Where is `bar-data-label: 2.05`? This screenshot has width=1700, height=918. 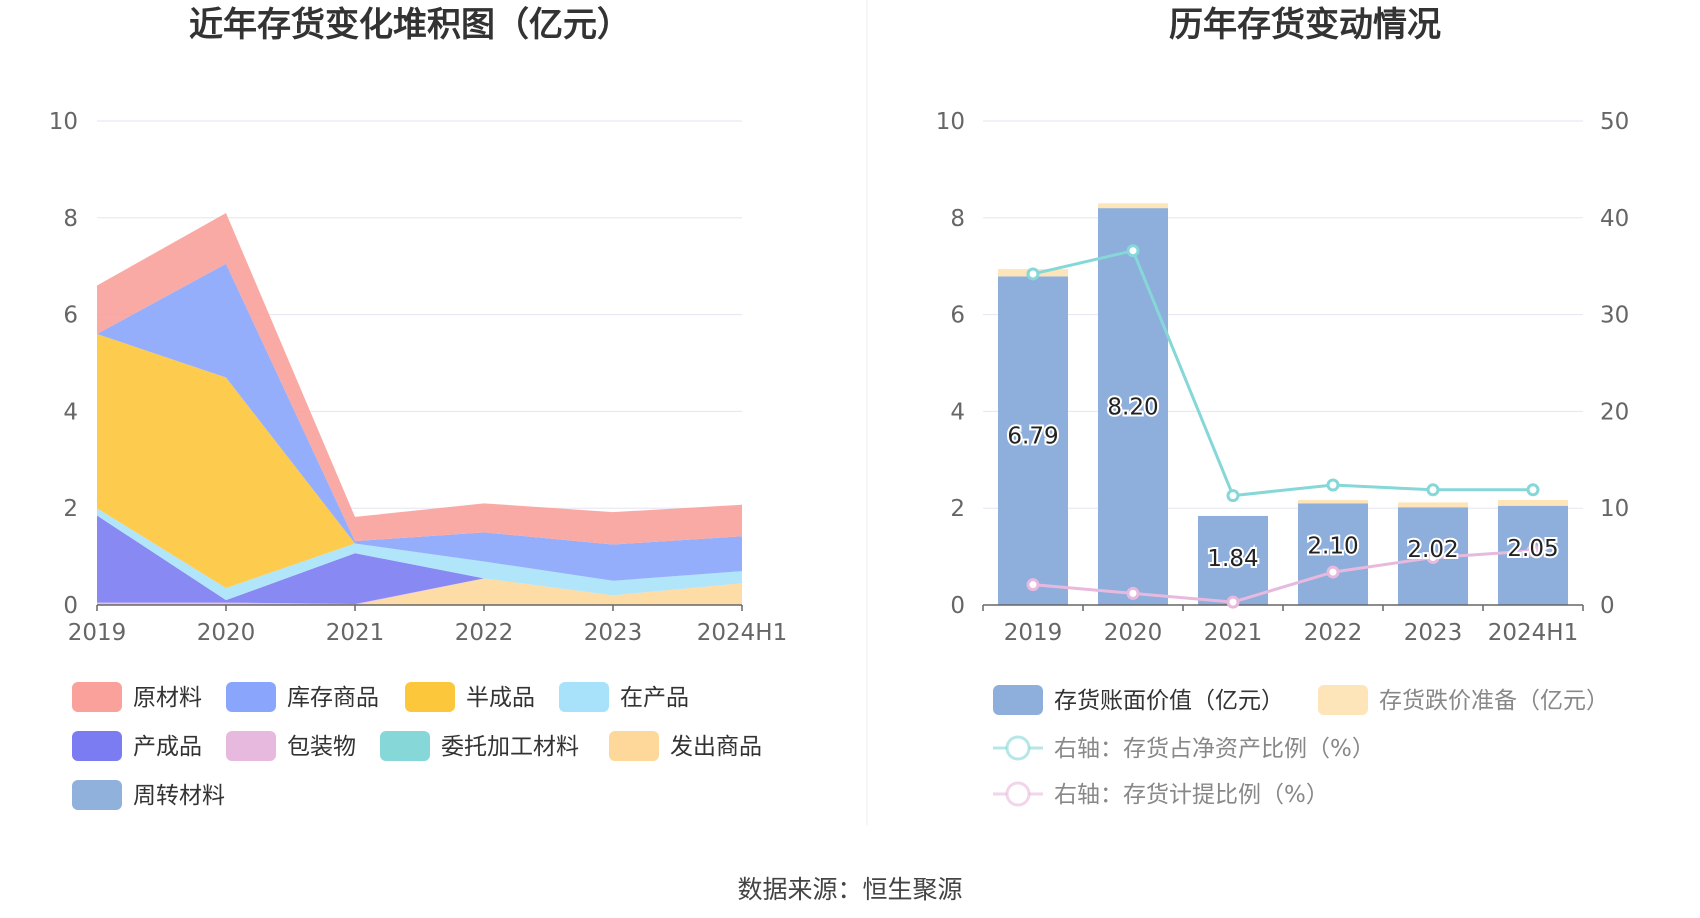 bar-data-label: 2.05 is located at coordinates (1532, 549).